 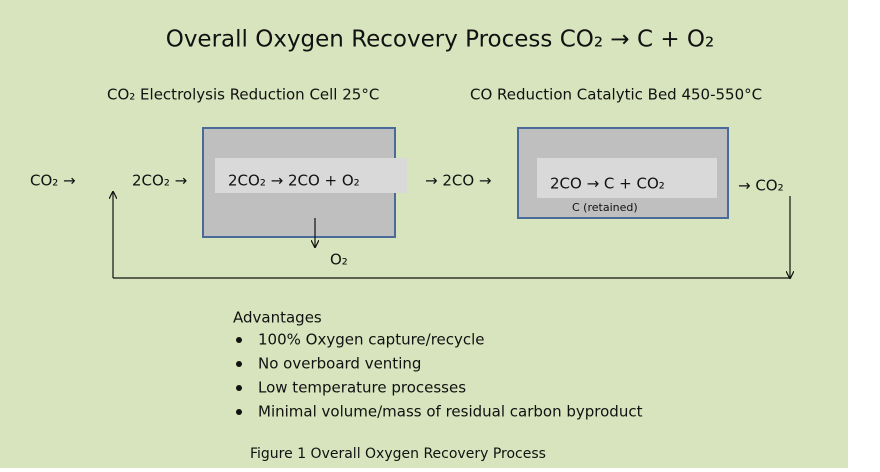 I want to click on cell-reaction-panel, so click(x=311, y=175).